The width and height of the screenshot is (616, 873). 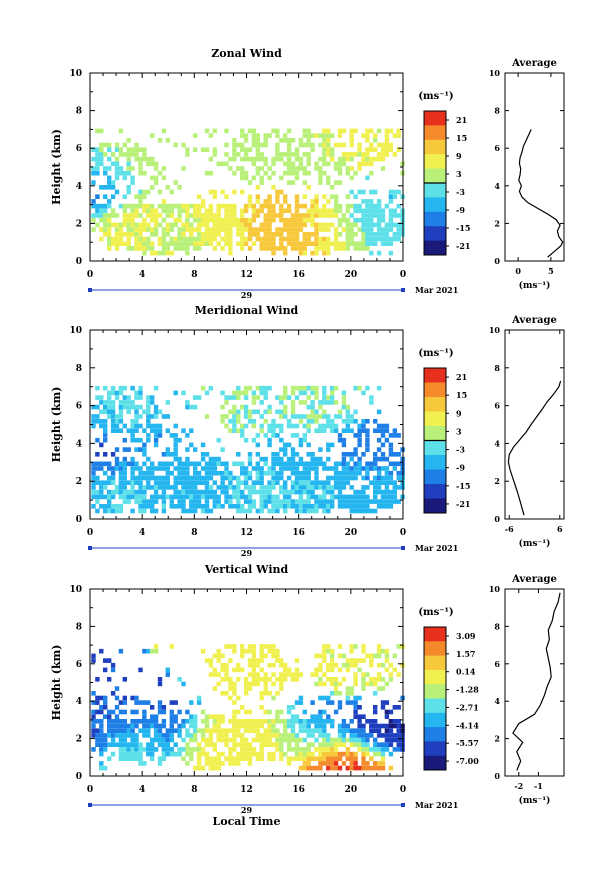 I want to click on colorbar-tick-label: 3, so click(x=459, y=431).